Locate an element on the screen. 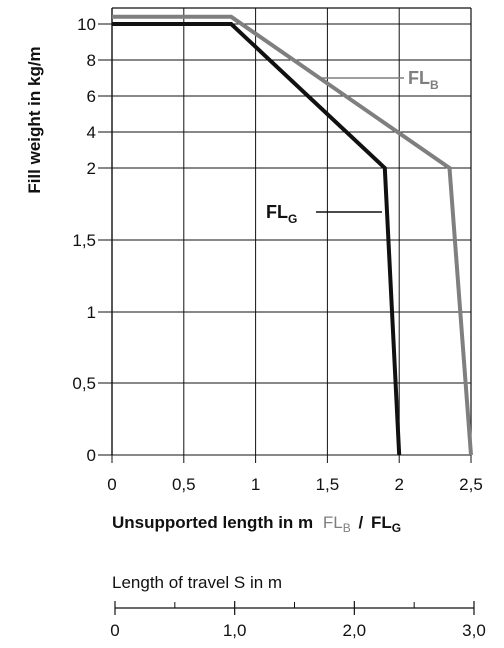 Image resolution: width=504 pixels, height=648 pixels. y-tick-label: 6 is located at coordinates (91, 96).